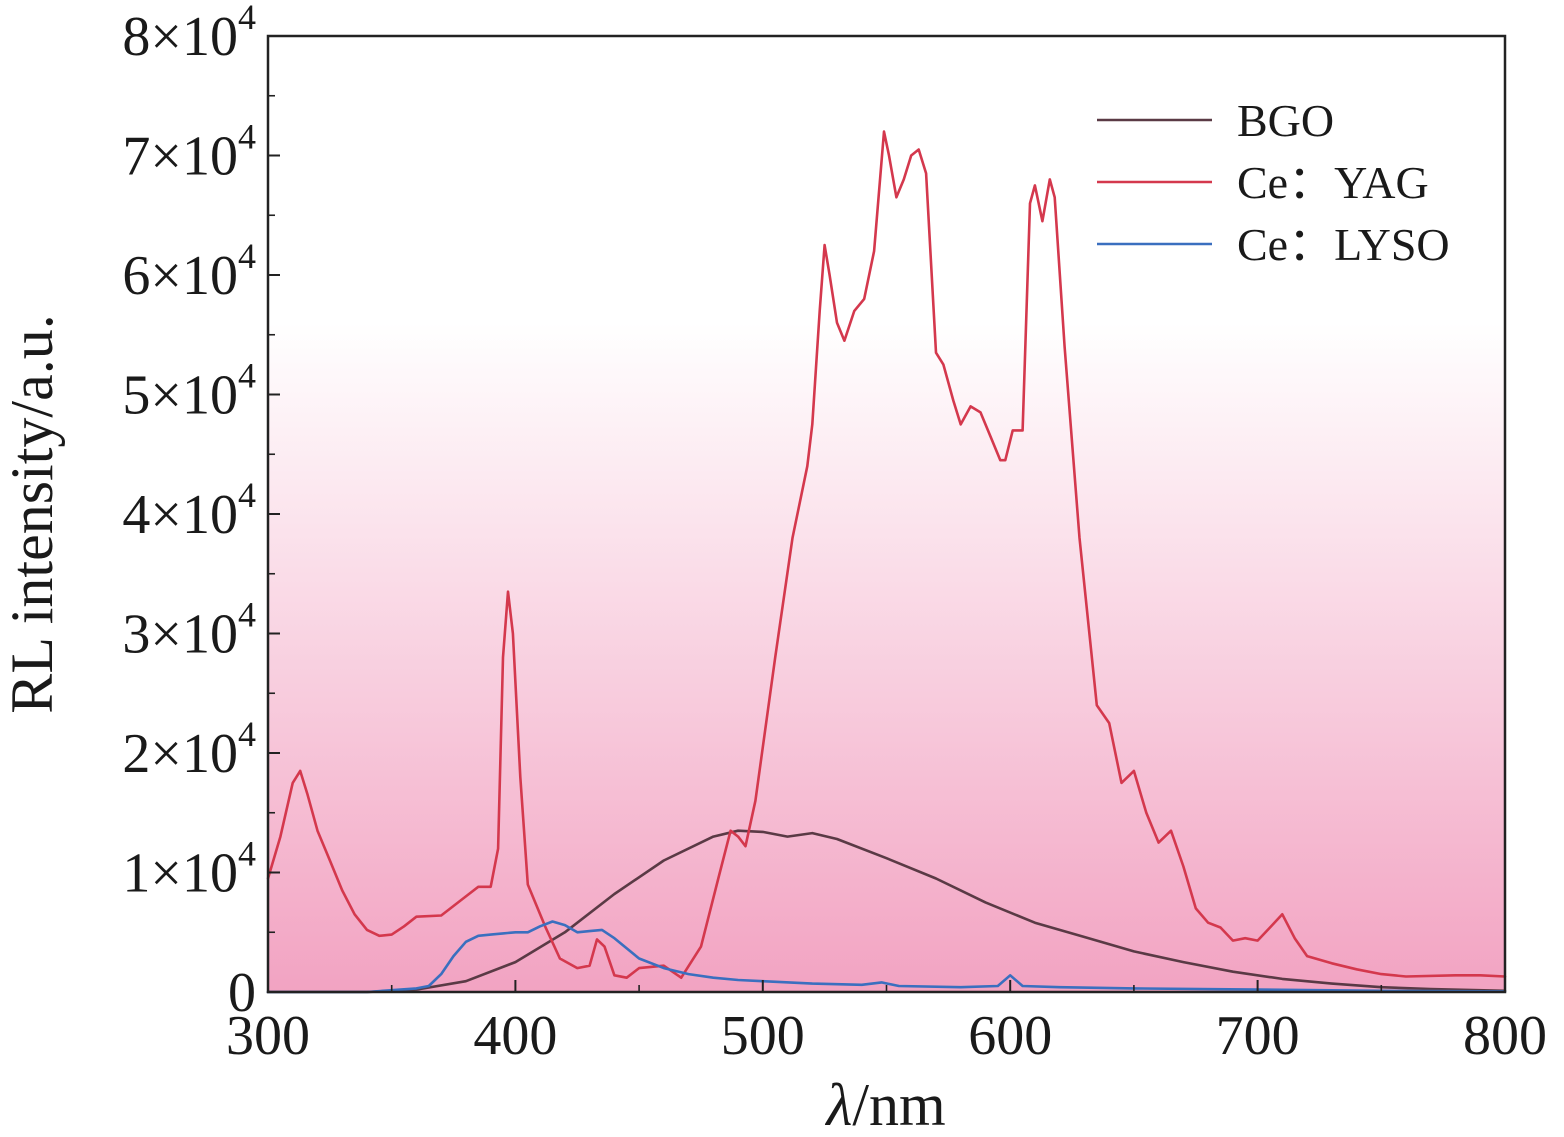  I want to click on x-tick-label: 800, so click(1505, 1036).